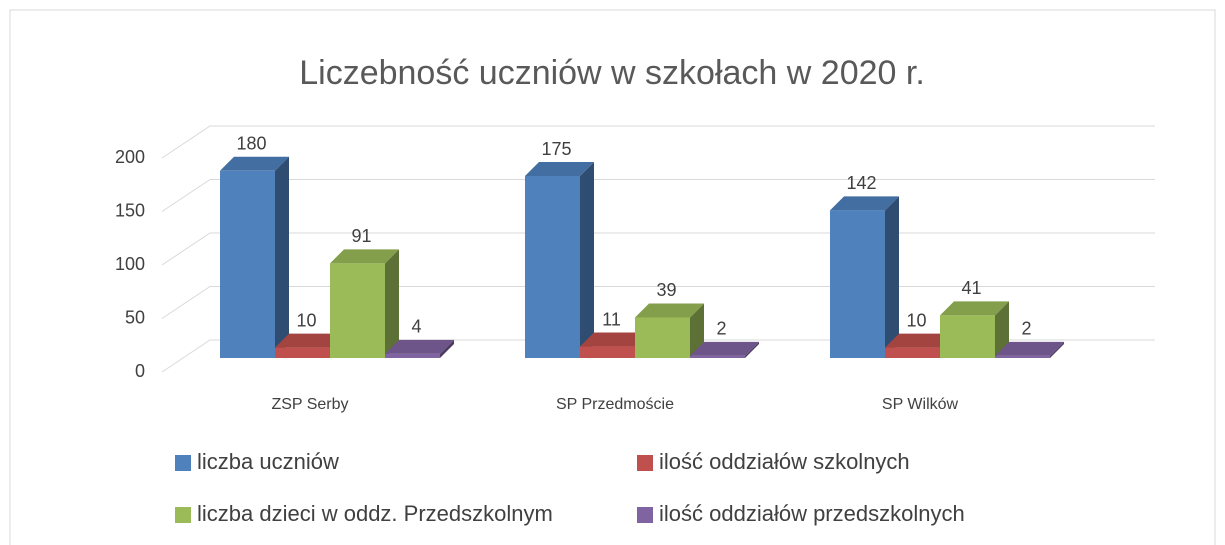  Describe the element at coordinates (130, 157) in the screenshot. I see `y-tick-label: 200` at that location.